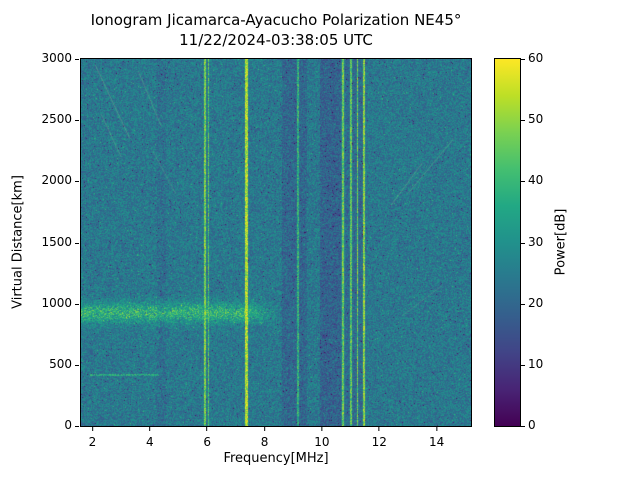 The width and height of the screenshot is (640, 480). What do you see at coordinates (436, 442) in the screenshot?
I see `x-tick-label: 14` at bounding box center [436, 442].